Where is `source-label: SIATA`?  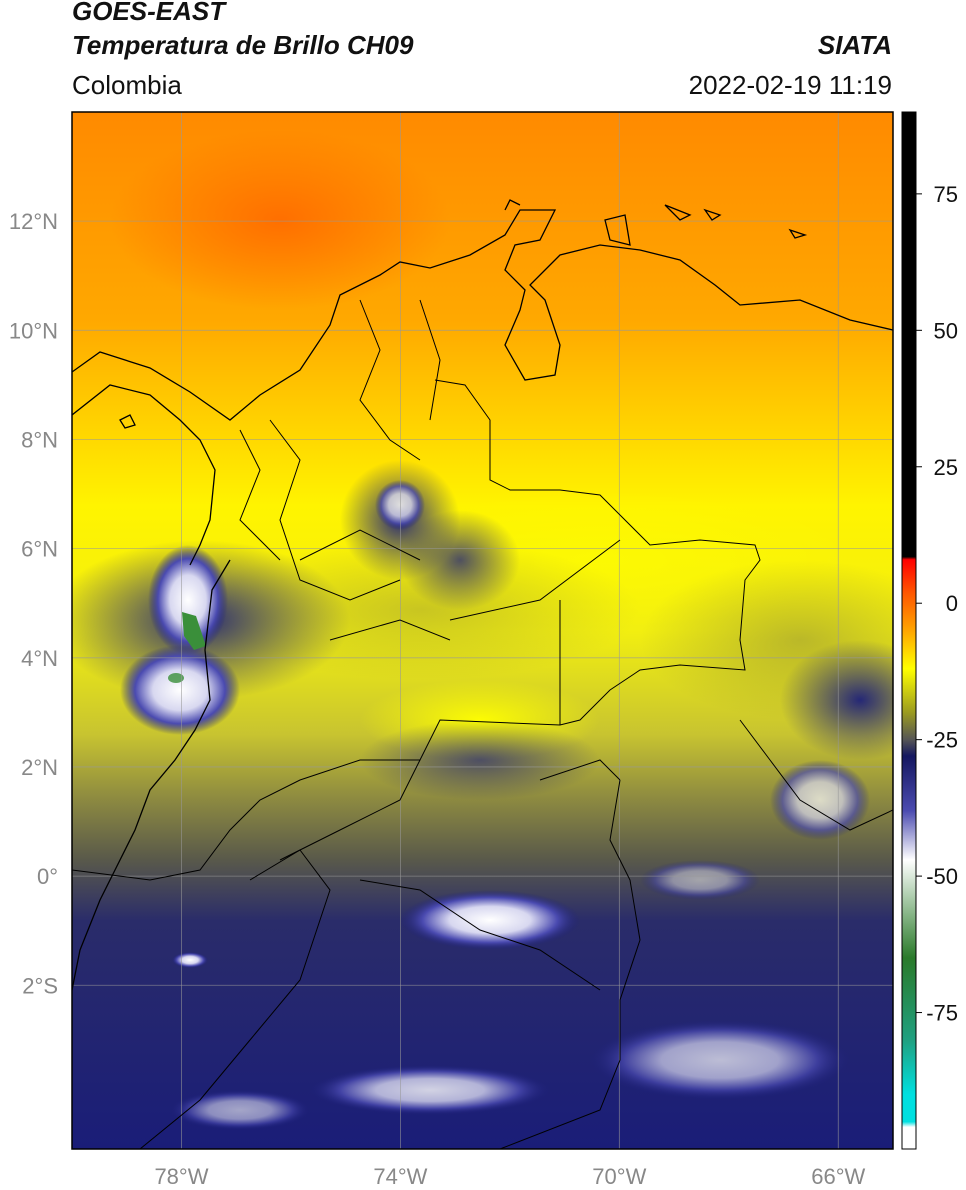
source-label: SIATA is located at coordinates (854, 45).